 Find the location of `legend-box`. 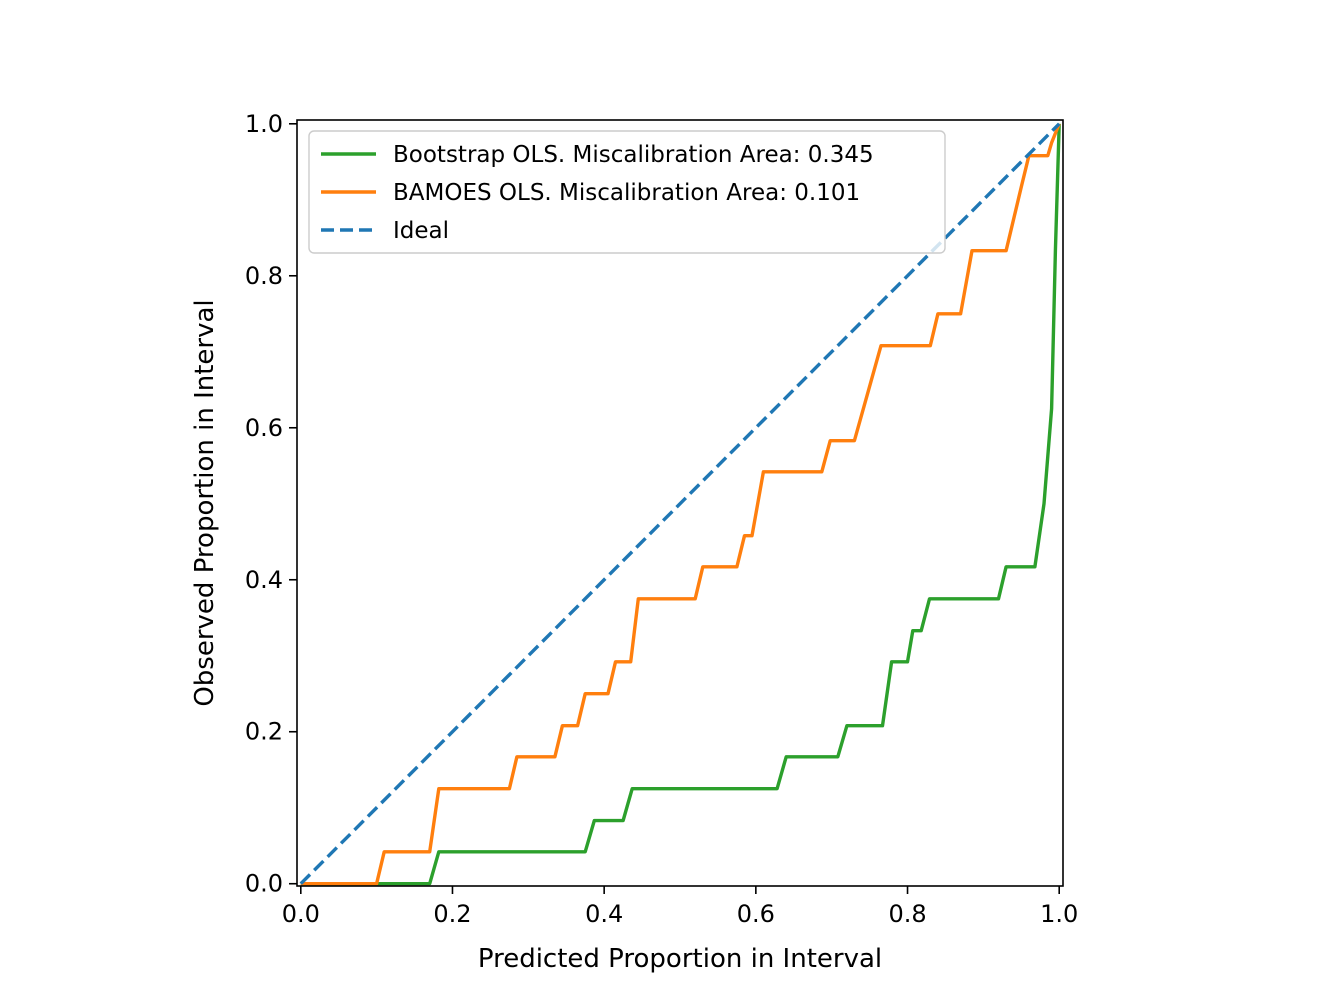

legend-box is located at coordinates (627, 192).